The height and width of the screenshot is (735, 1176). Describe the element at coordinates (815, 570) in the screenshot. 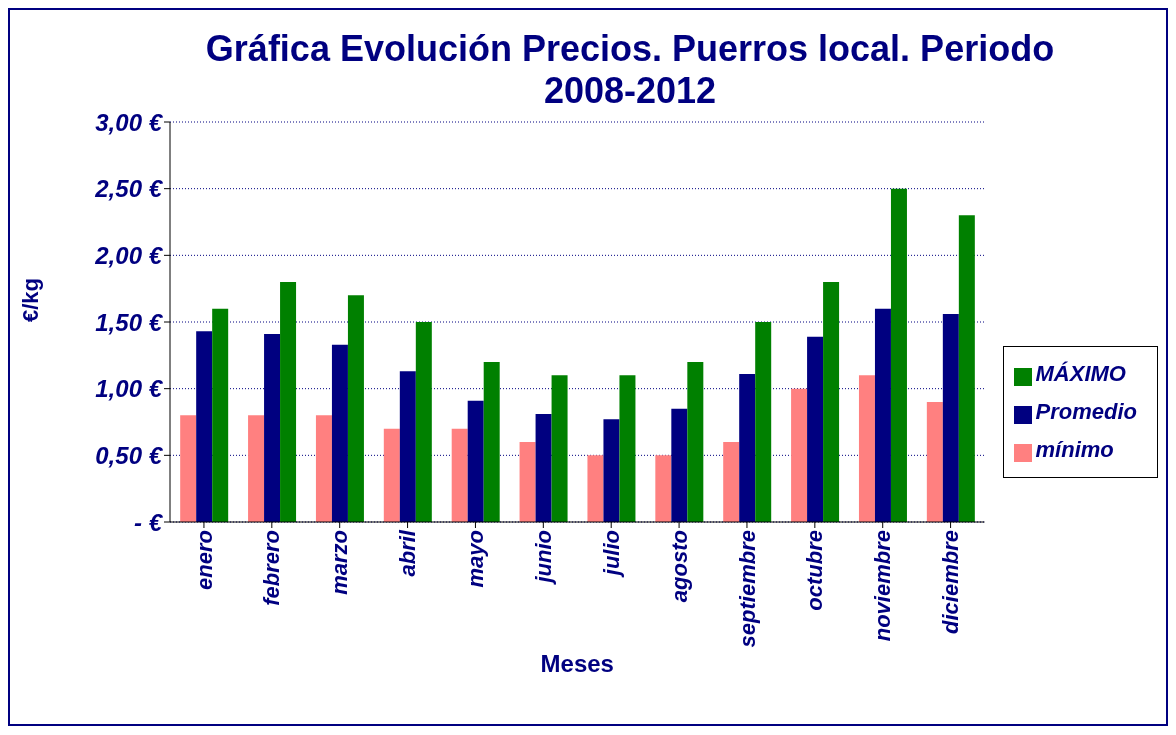

I see `x-tick-label: octubre` at that location.